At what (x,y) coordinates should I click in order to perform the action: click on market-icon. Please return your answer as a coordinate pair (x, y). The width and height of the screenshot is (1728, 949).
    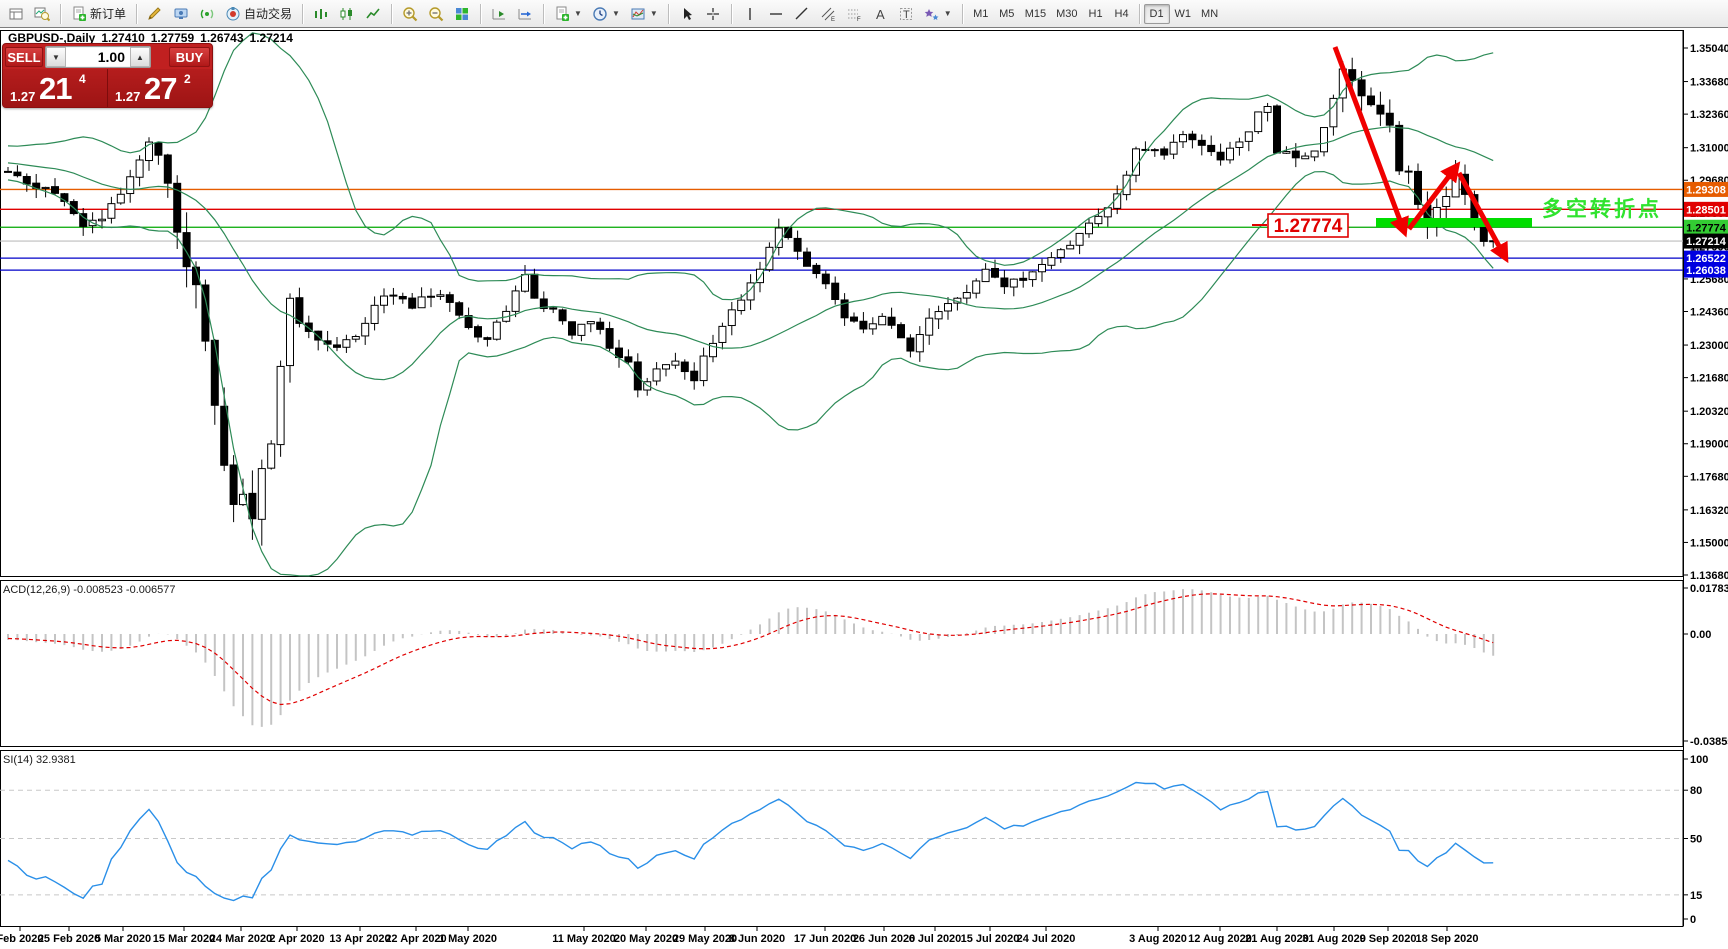
    Looking at the image, I should click on (181, 14).